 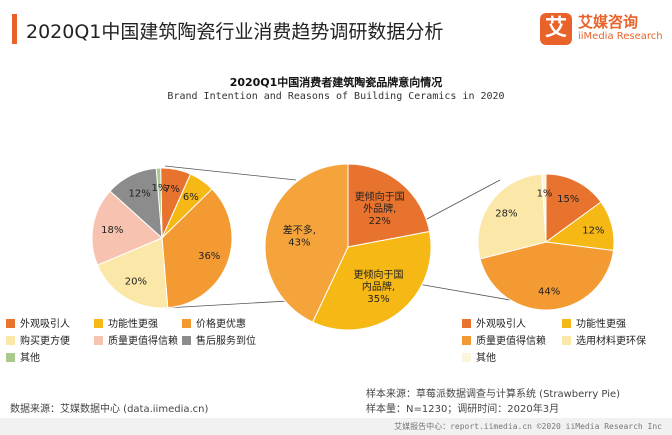 I want to click on legend-left-item: 外观吸引人, so click(x=38, y=325).